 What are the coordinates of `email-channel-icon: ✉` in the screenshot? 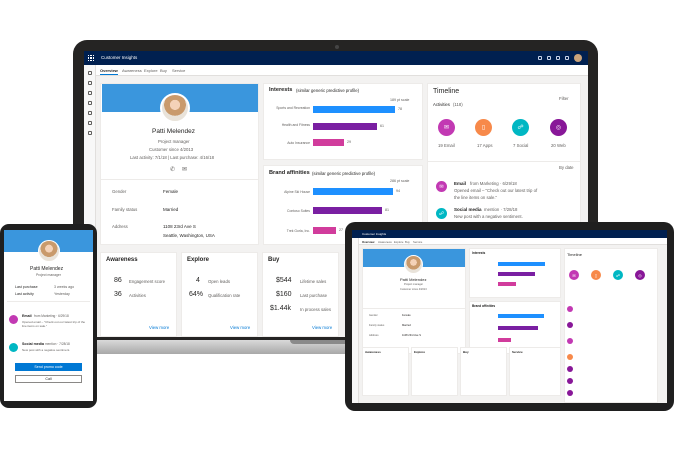 It's located at (446, 127).